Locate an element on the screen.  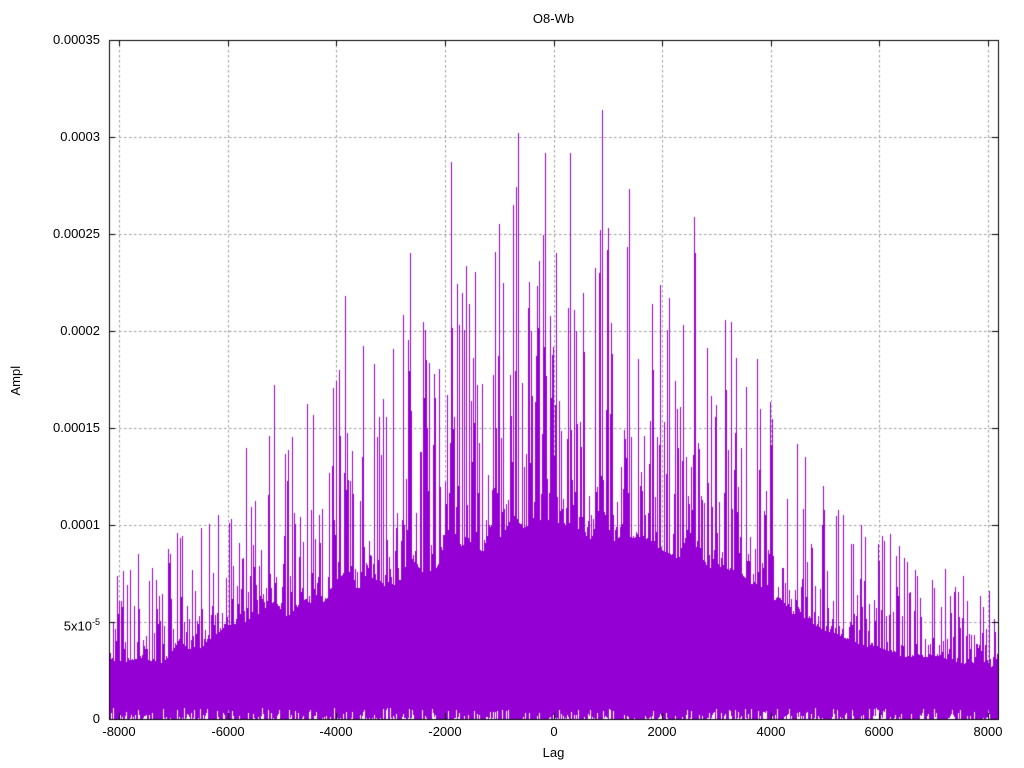
y-axis-label: Ampl is located at coordinates (15, 380).